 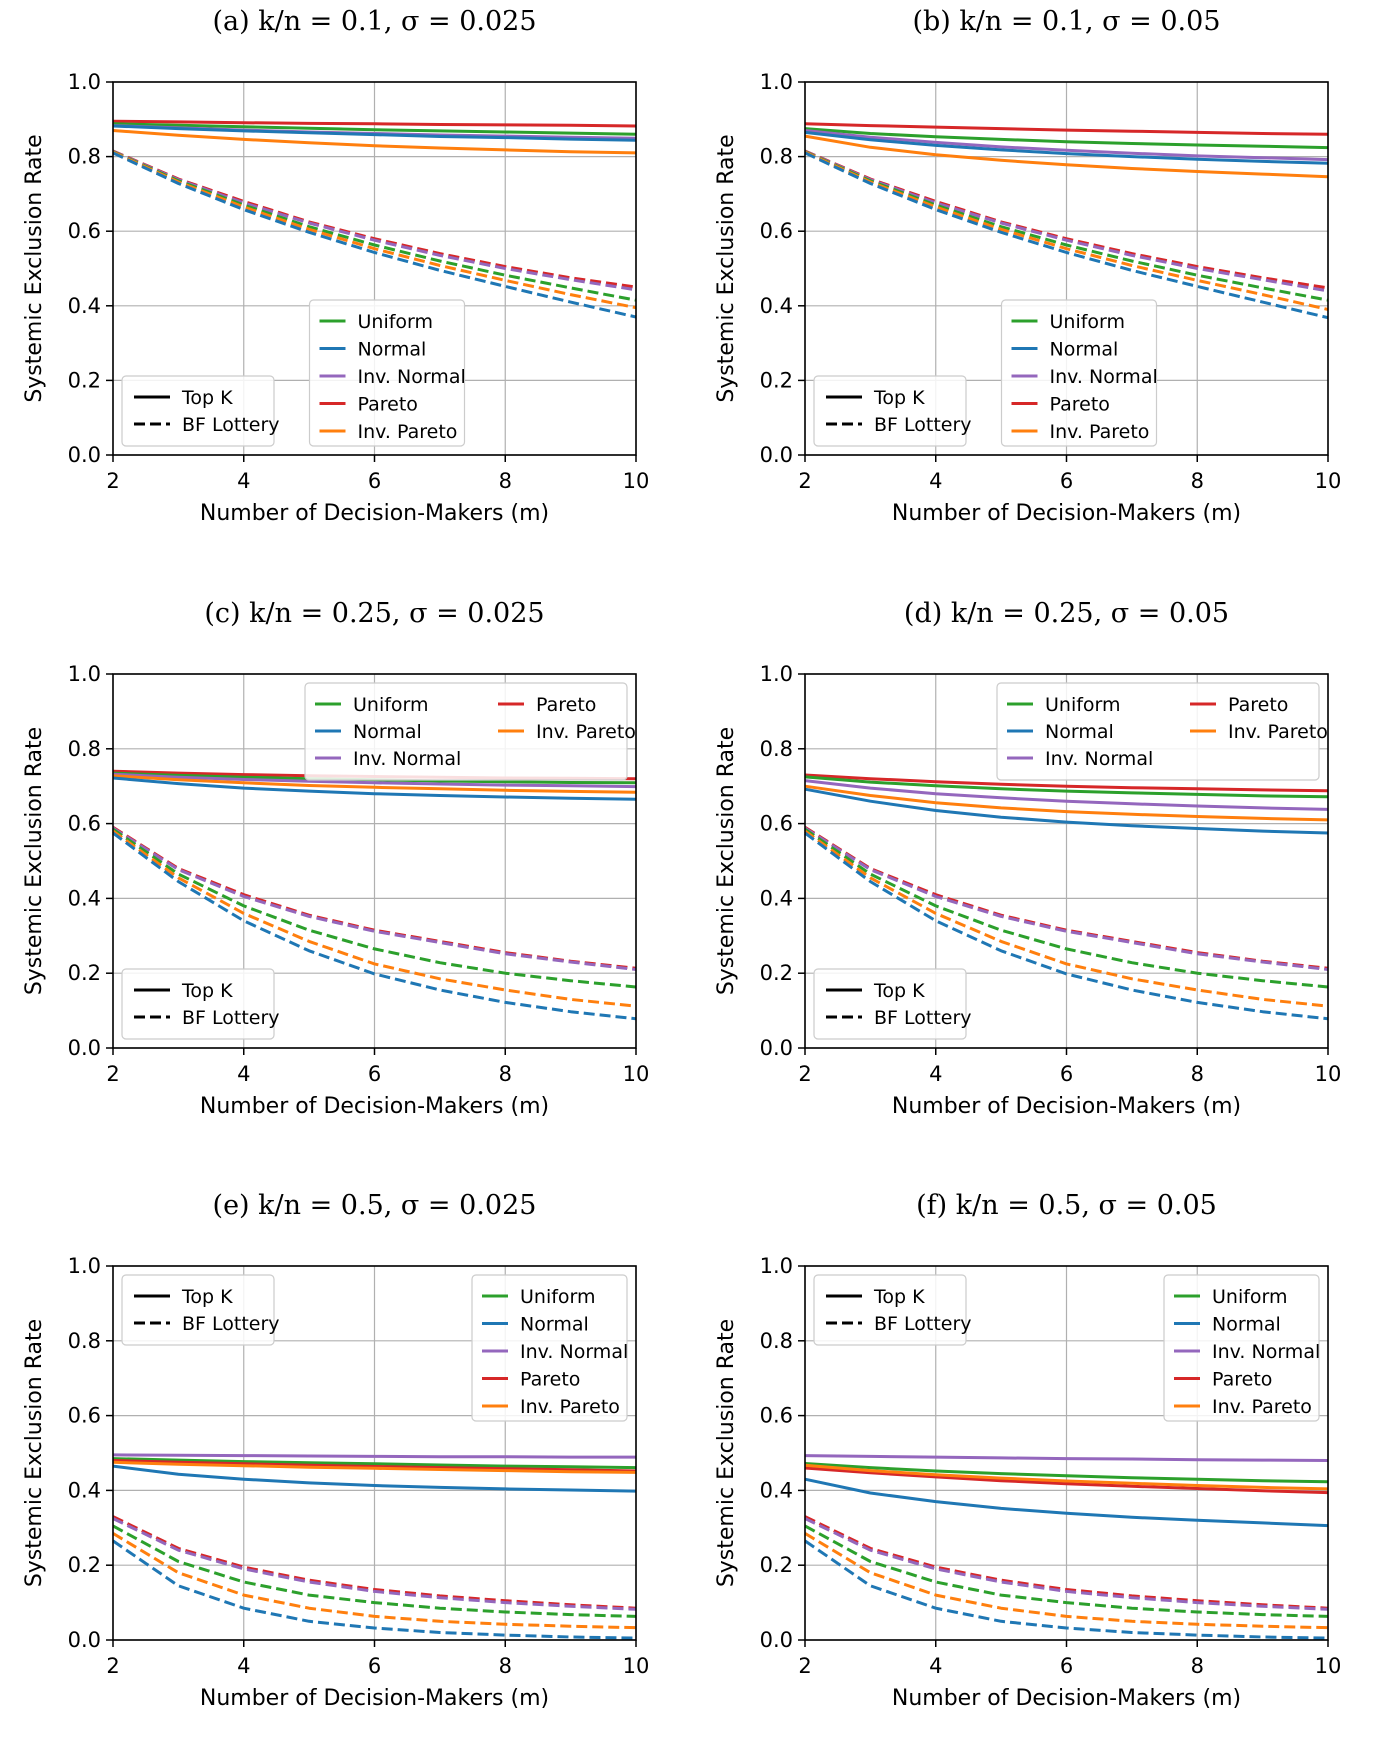 I want to click on series-line-pareto-bf-lottery, so click(x=374, y=1562).